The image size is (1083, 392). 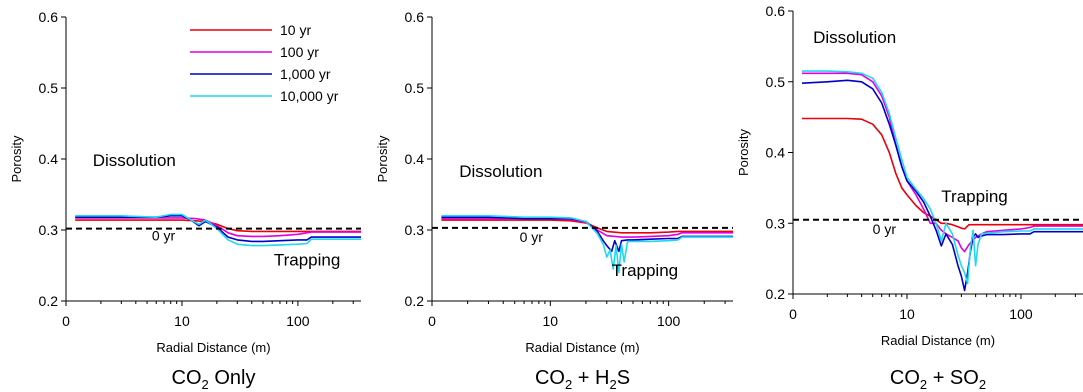 What do you see at coordinates (953, 378) in the screenshot?
I see `caption-part: + SO` at bounding box center [953, 378].